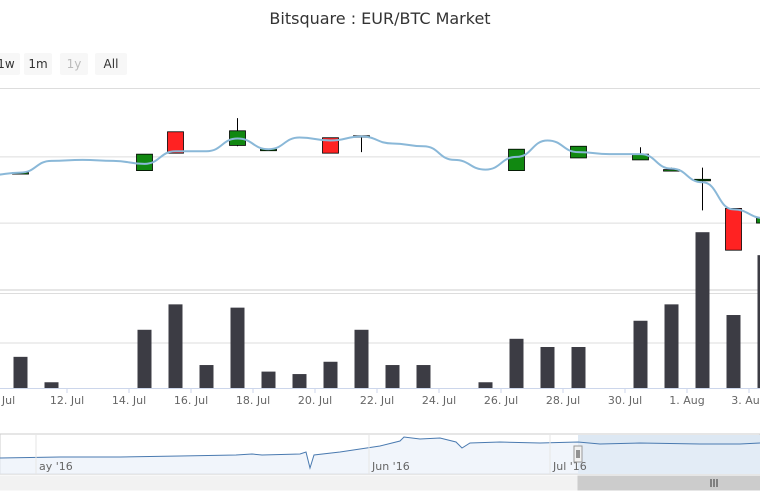 The width and height of the screenshot is (760, 493). I want to click on navigator-line, so click(380, 453).